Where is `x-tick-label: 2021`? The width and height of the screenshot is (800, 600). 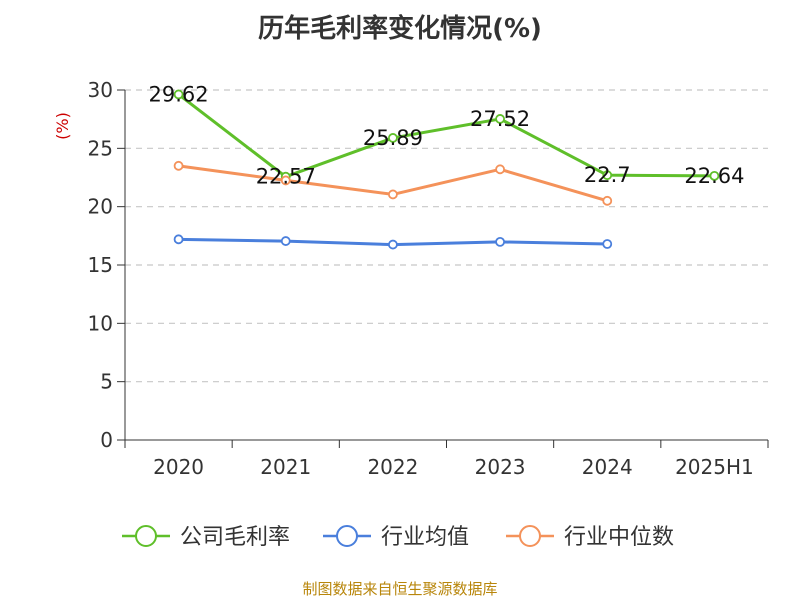
x-tick-label: 2021 is located at coordinates (285, 467).